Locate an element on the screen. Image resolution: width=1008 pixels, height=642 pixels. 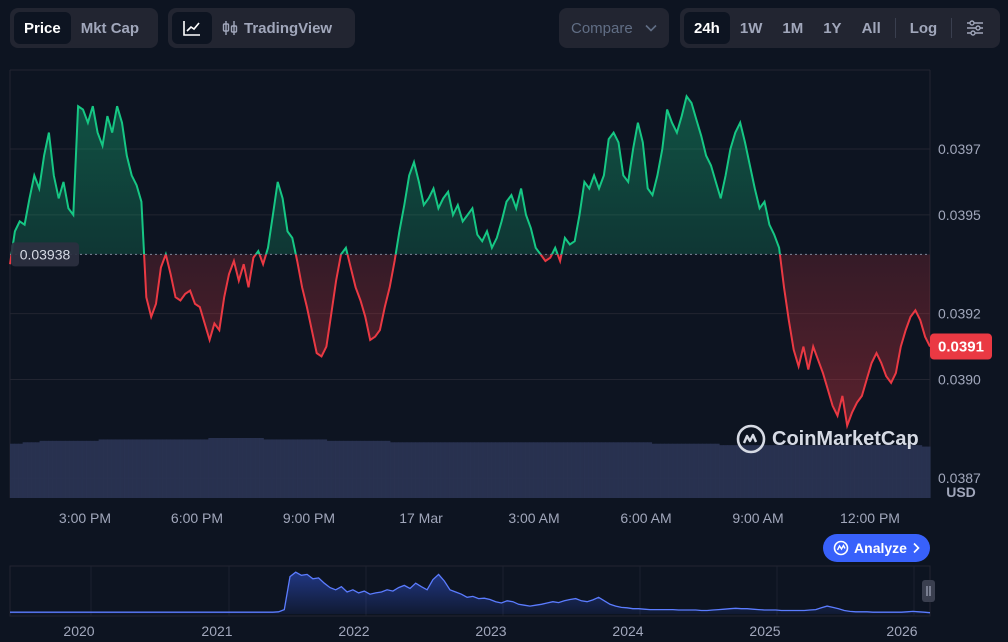
line-chart-button is located at coordinates (192, 28).